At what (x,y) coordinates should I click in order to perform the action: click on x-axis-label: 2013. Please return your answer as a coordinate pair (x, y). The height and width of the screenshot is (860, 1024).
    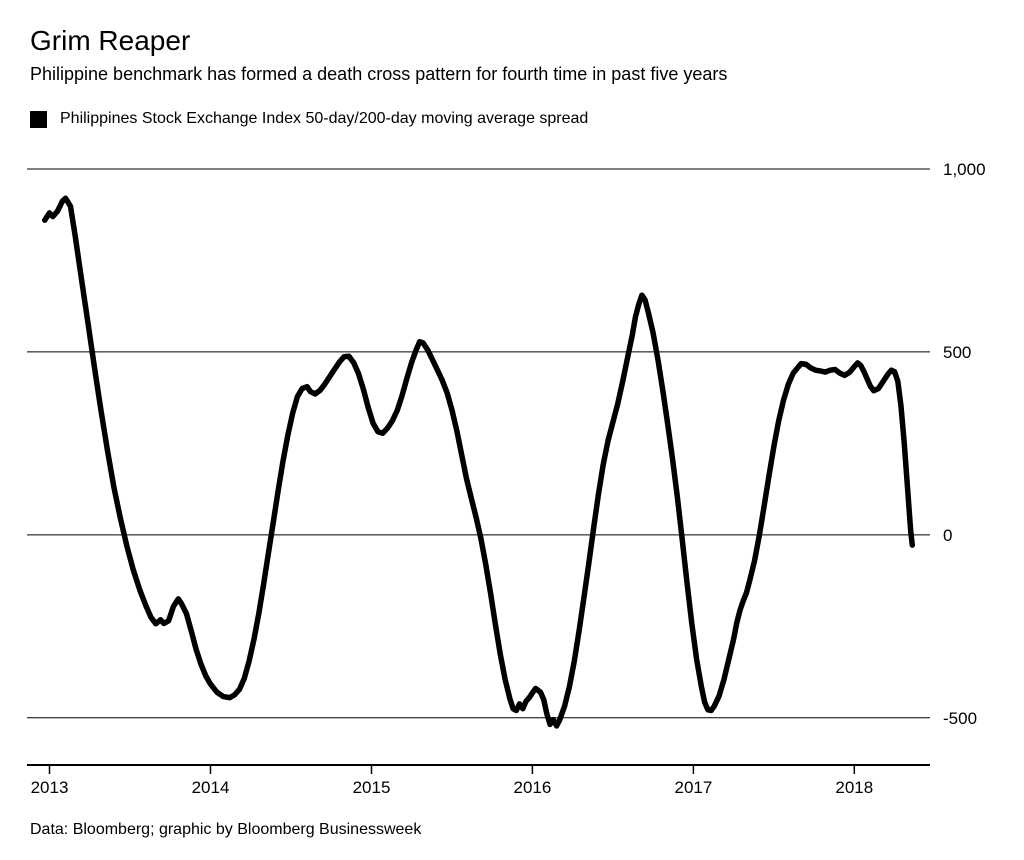
    Looking at the image, I should click on (50, 787).